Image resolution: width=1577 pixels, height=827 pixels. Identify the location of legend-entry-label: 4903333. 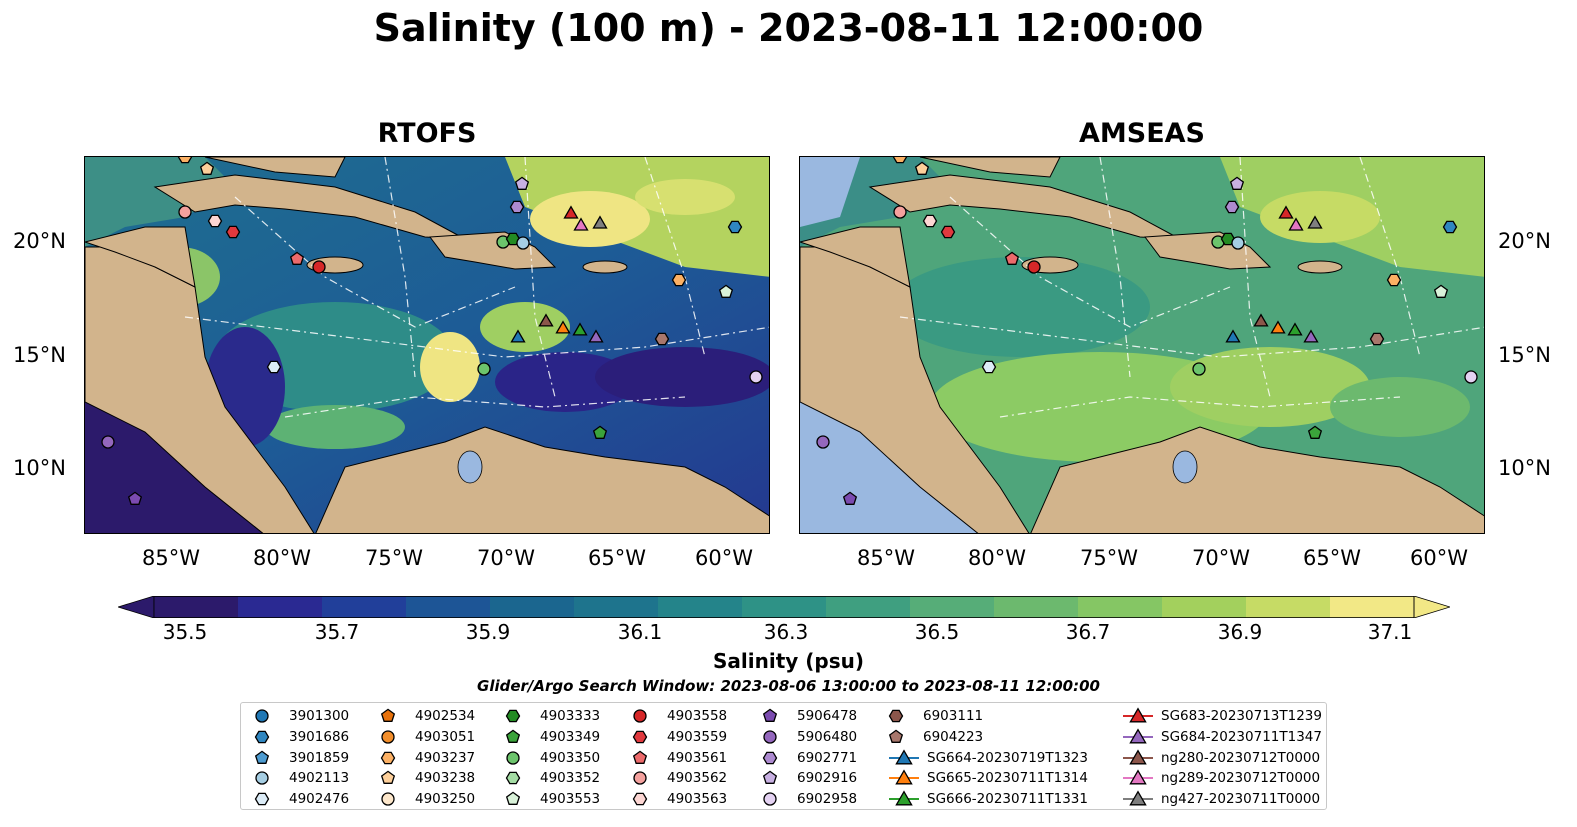
(570, 716).